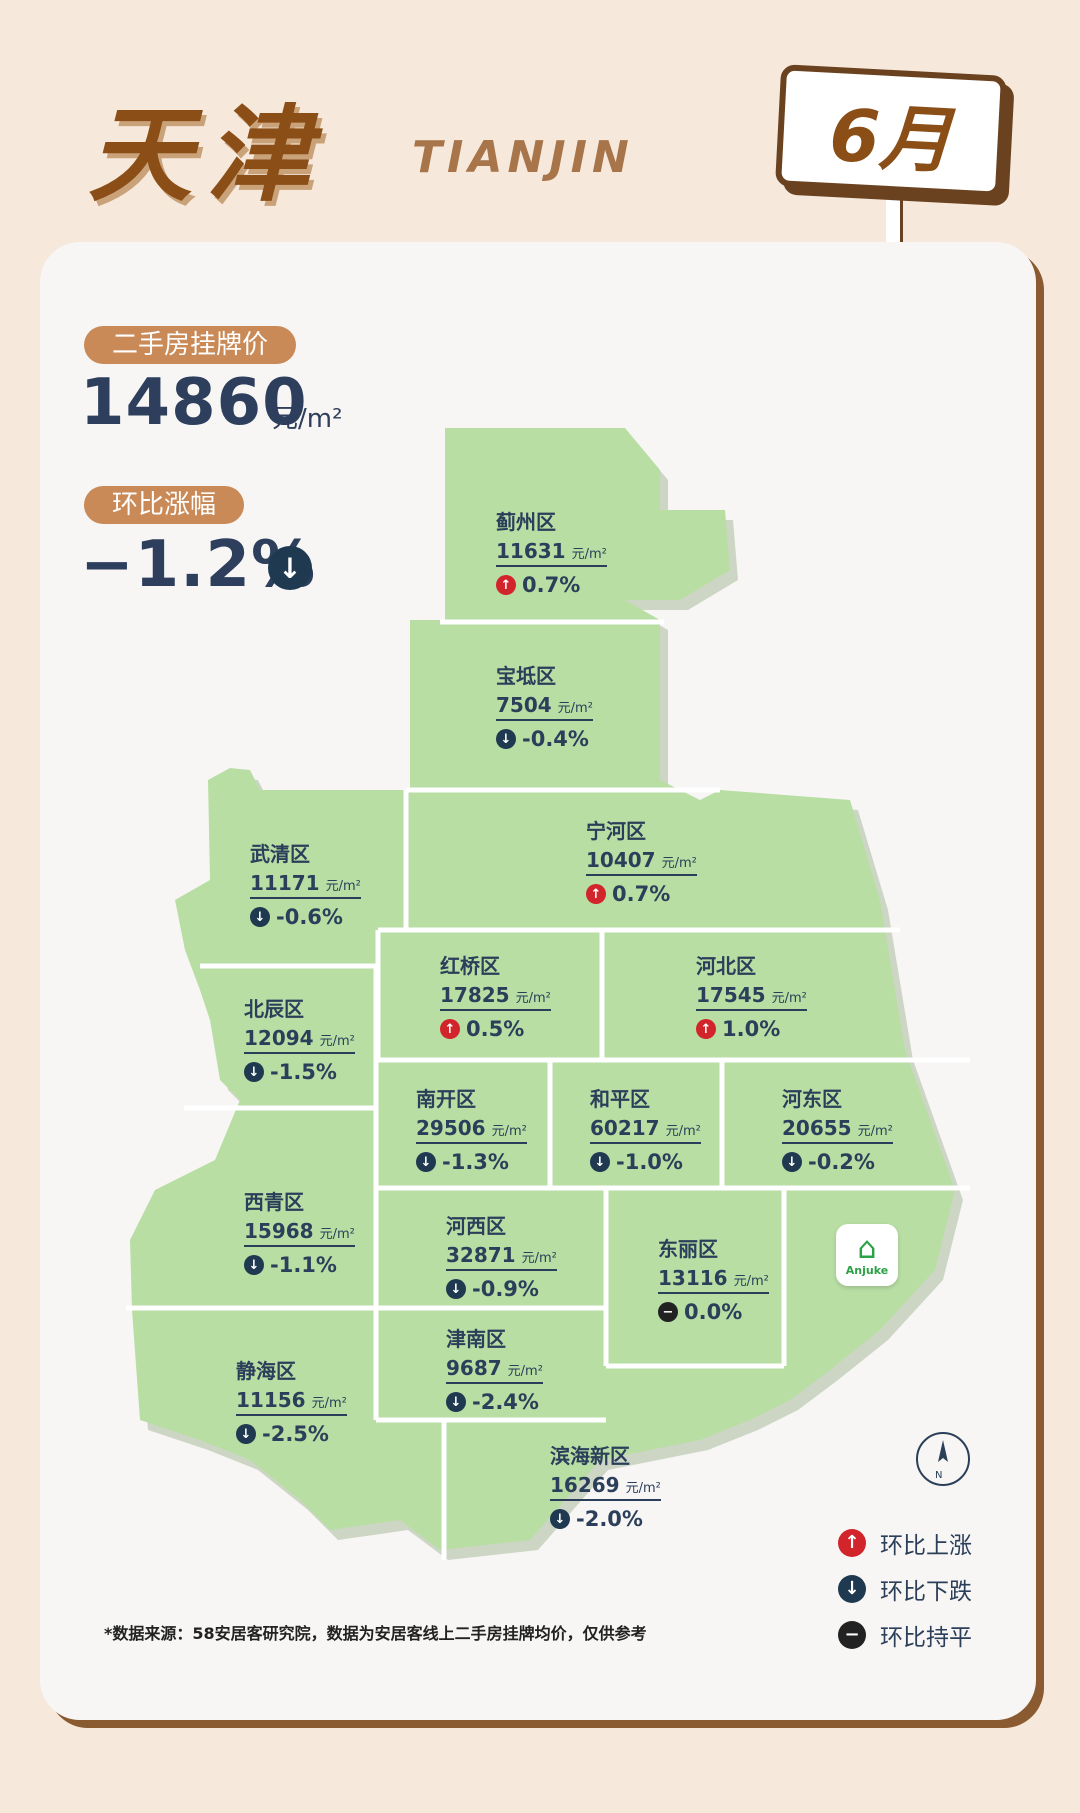 The image size is (1080, 1813). Describe the element at coordinates (544, 739) in the screenshot. I see `district-change-row: ↓ -0.4%` at that location.